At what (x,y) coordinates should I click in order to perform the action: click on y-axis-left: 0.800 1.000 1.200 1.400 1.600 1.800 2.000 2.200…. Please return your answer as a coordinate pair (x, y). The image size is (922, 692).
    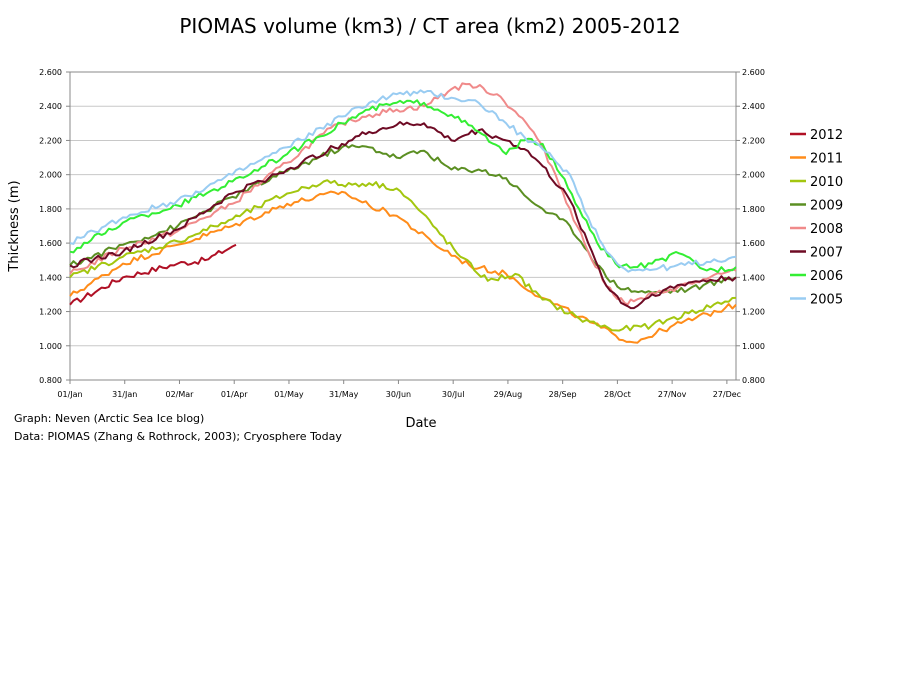
    Looking at the image, I should click on (54, 226).